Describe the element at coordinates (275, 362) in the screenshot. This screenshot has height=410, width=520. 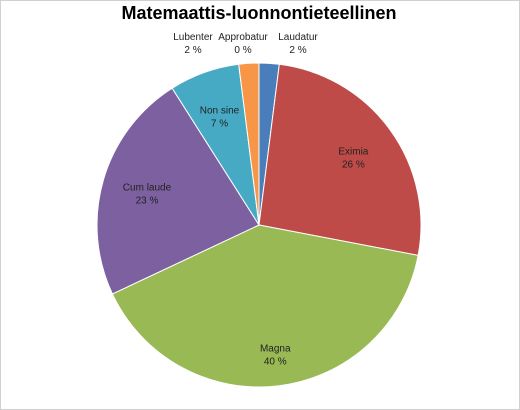
I see `data-label-value: 40 %` at that location.